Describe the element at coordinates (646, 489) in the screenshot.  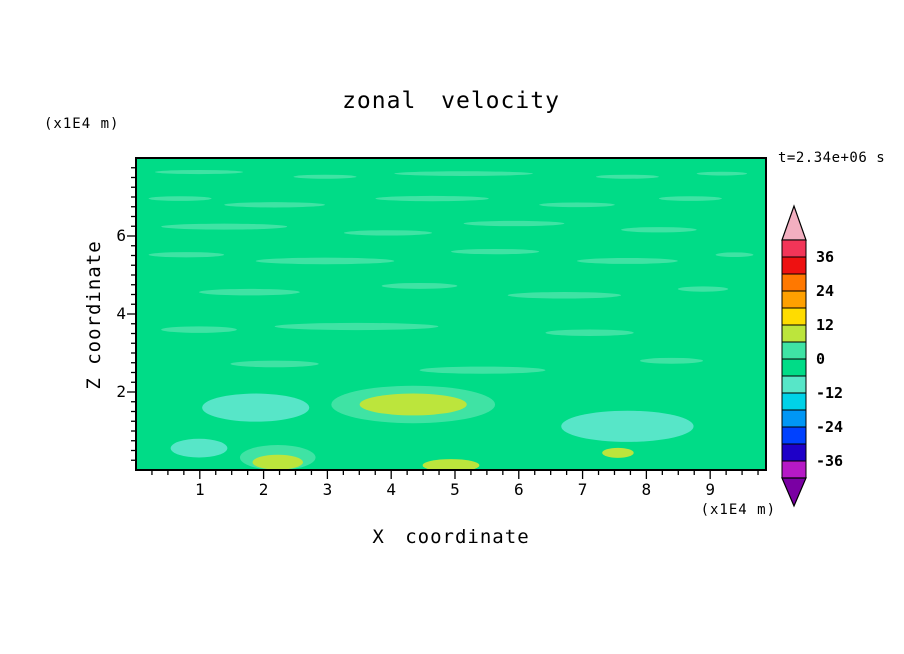
I see `x-tick-label: 8` at that location.